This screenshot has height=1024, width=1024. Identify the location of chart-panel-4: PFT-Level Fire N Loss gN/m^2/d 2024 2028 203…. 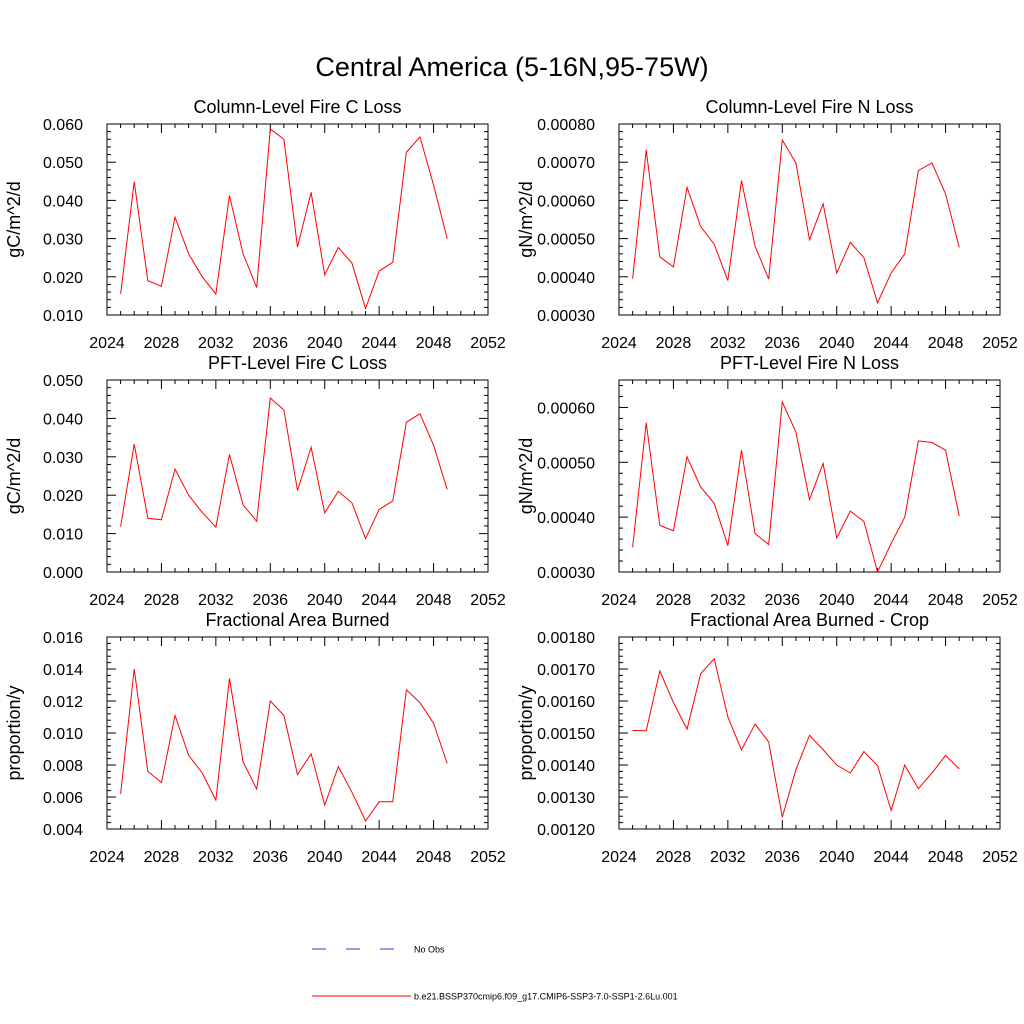
(767, 481).